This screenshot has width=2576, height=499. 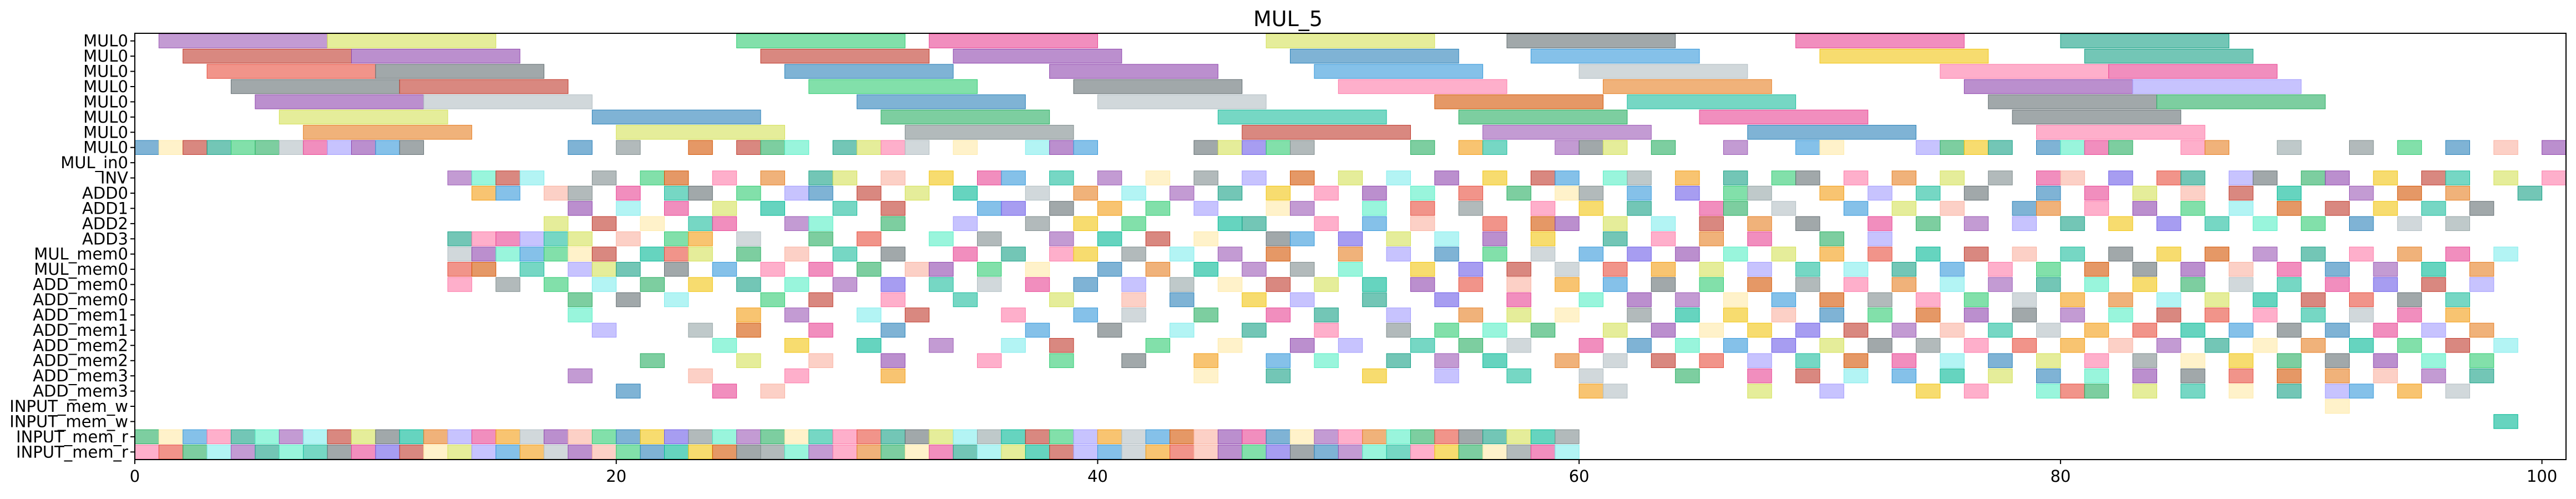 I want to click on y-tick-label: INV, so click(x=114, y=178).